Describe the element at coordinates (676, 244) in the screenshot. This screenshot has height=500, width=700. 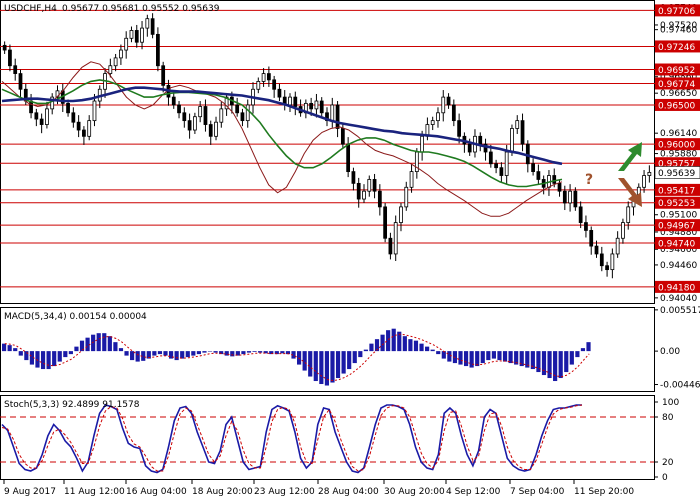
I see `level-tag-label: 0.94740` at that location.